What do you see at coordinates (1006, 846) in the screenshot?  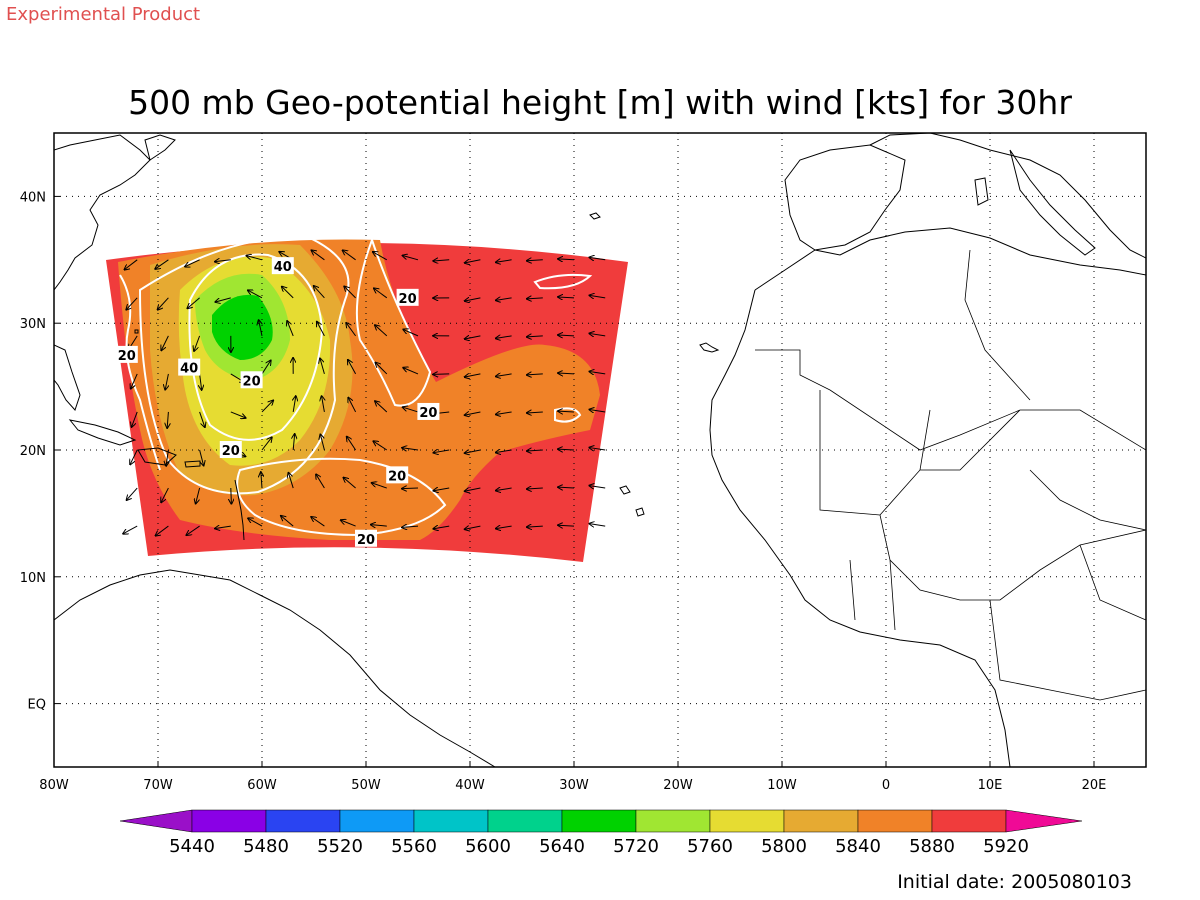 I see `colorbar-label: 5920` at bounding box center [1006, 846].